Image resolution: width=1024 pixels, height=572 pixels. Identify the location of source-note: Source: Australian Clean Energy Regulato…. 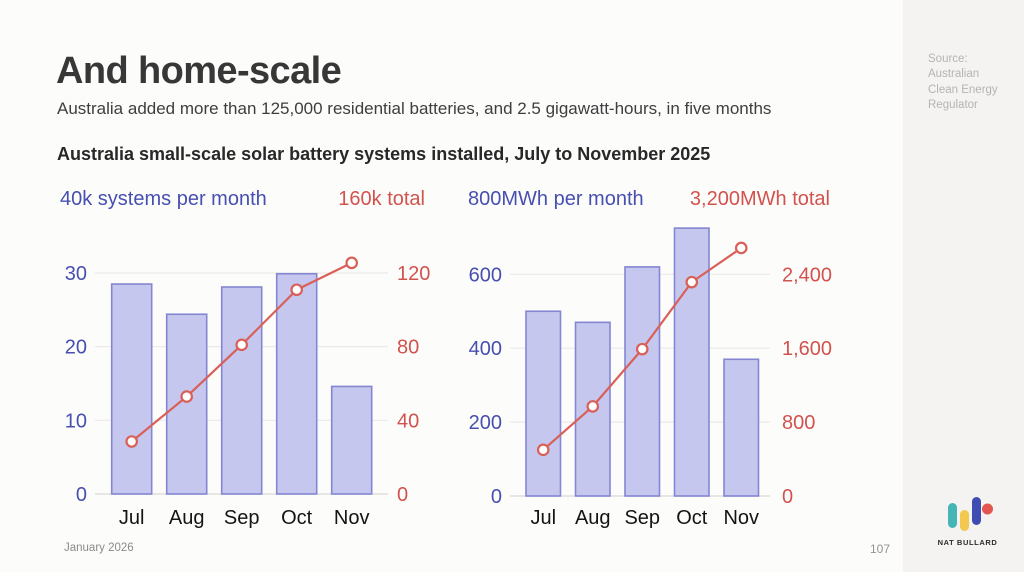
(974, 82).